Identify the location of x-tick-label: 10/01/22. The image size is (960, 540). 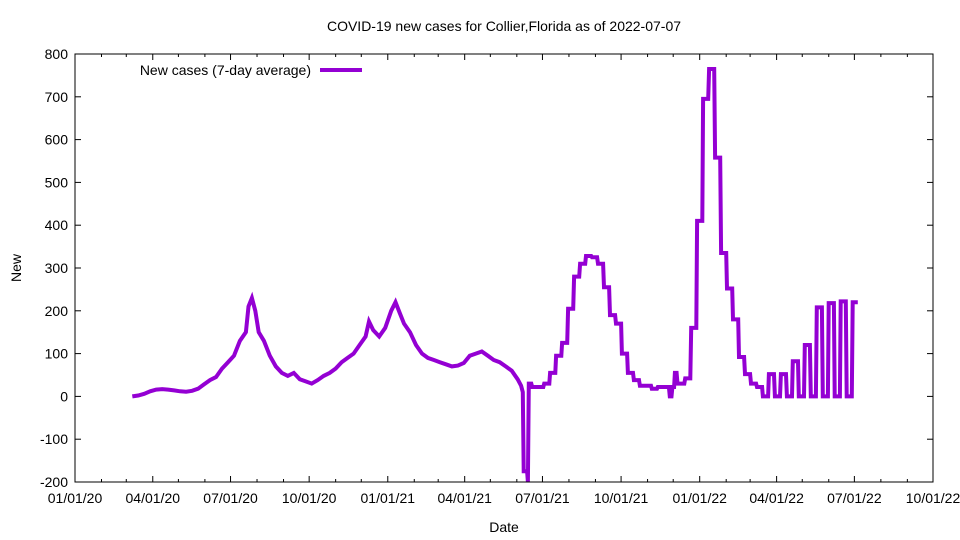
(933, 498).